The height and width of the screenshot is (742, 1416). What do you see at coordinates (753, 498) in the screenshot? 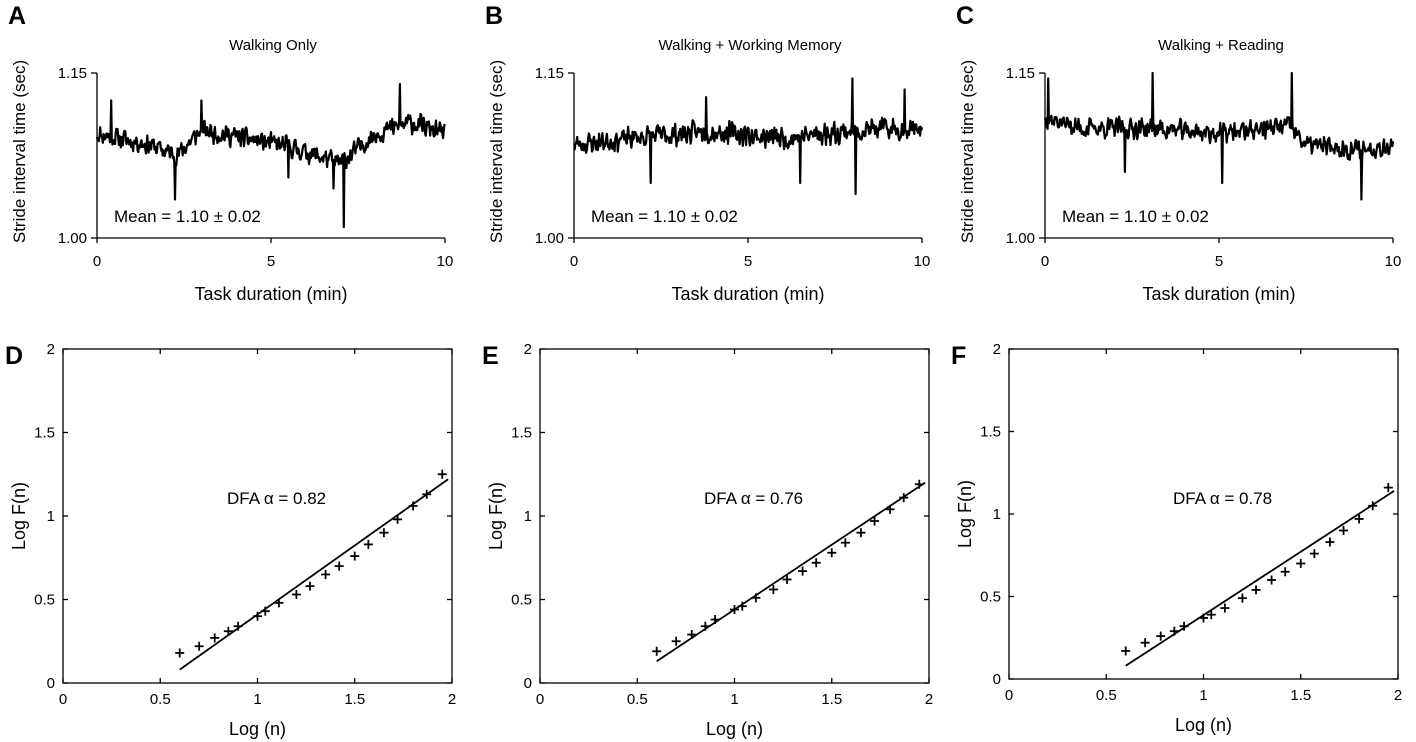
I see `dfa-annotation: DFA α = 0.76` at bounding box center [753, 498].